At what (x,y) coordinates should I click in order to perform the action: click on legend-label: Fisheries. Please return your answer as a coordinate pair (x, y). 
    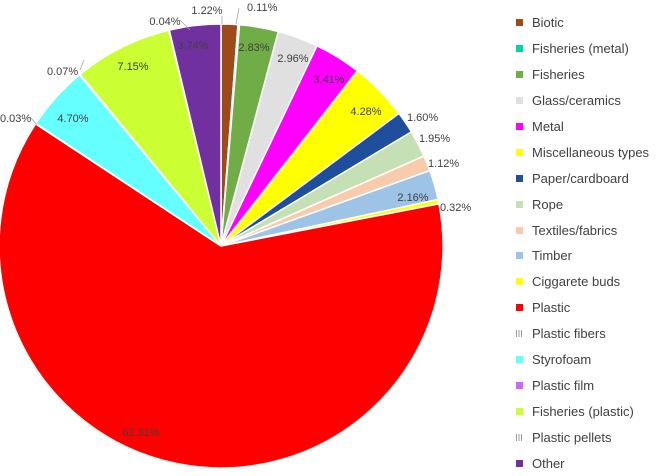
    Looking at the image, I should click on (558, 75).